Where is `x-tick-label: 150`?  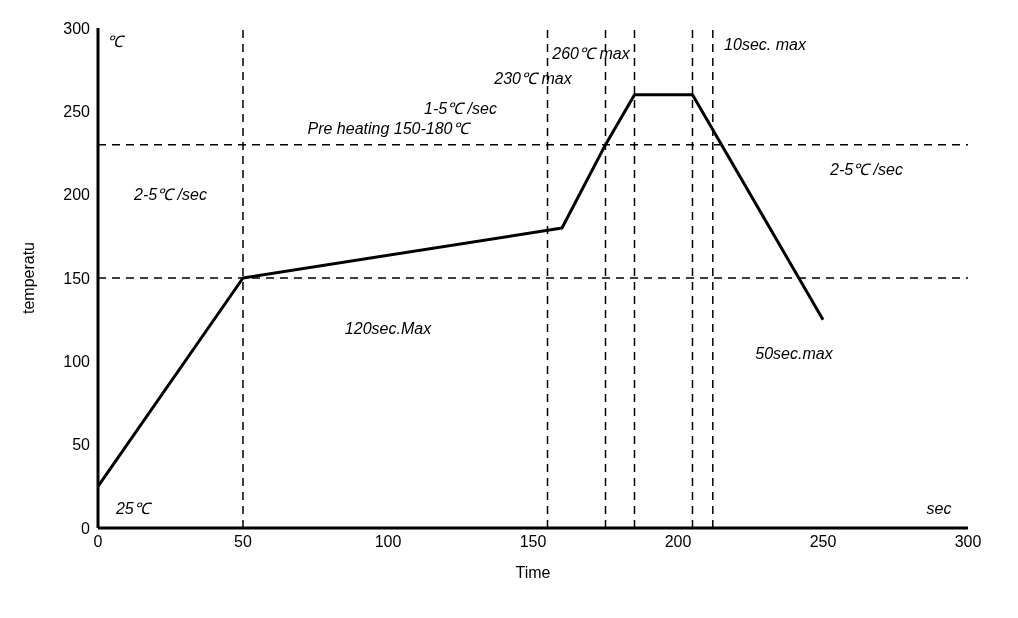
x-tick-label: 150 is located at coordinates (533, 542).